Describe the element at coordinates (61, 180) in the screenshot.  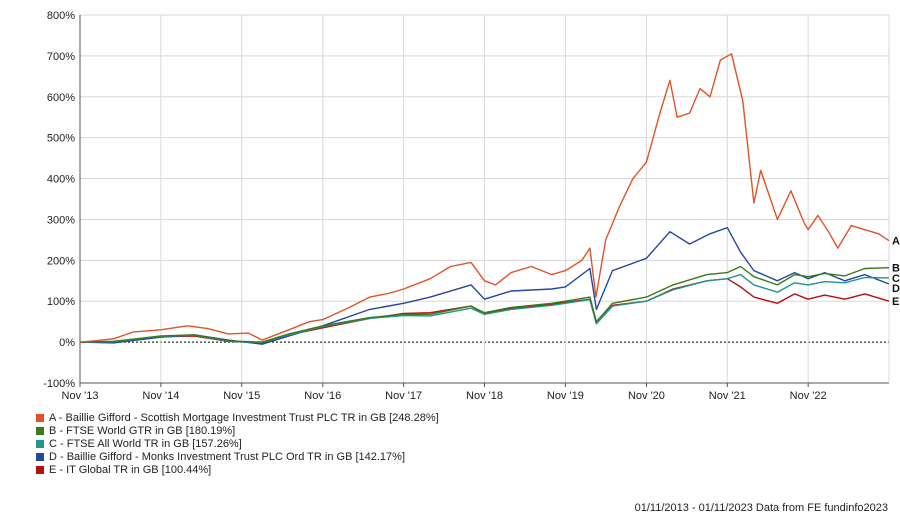
I see `y-tick-label: 400%` at that location.